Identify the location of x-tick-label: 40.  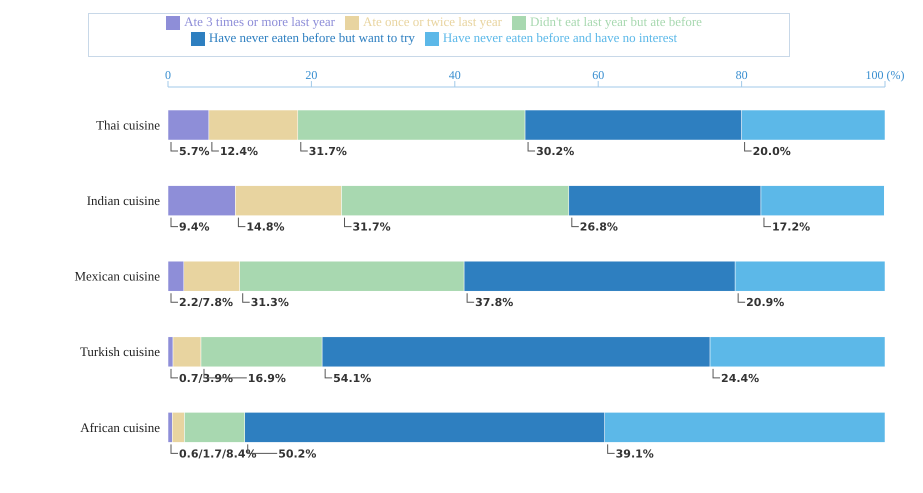
(454, 75).